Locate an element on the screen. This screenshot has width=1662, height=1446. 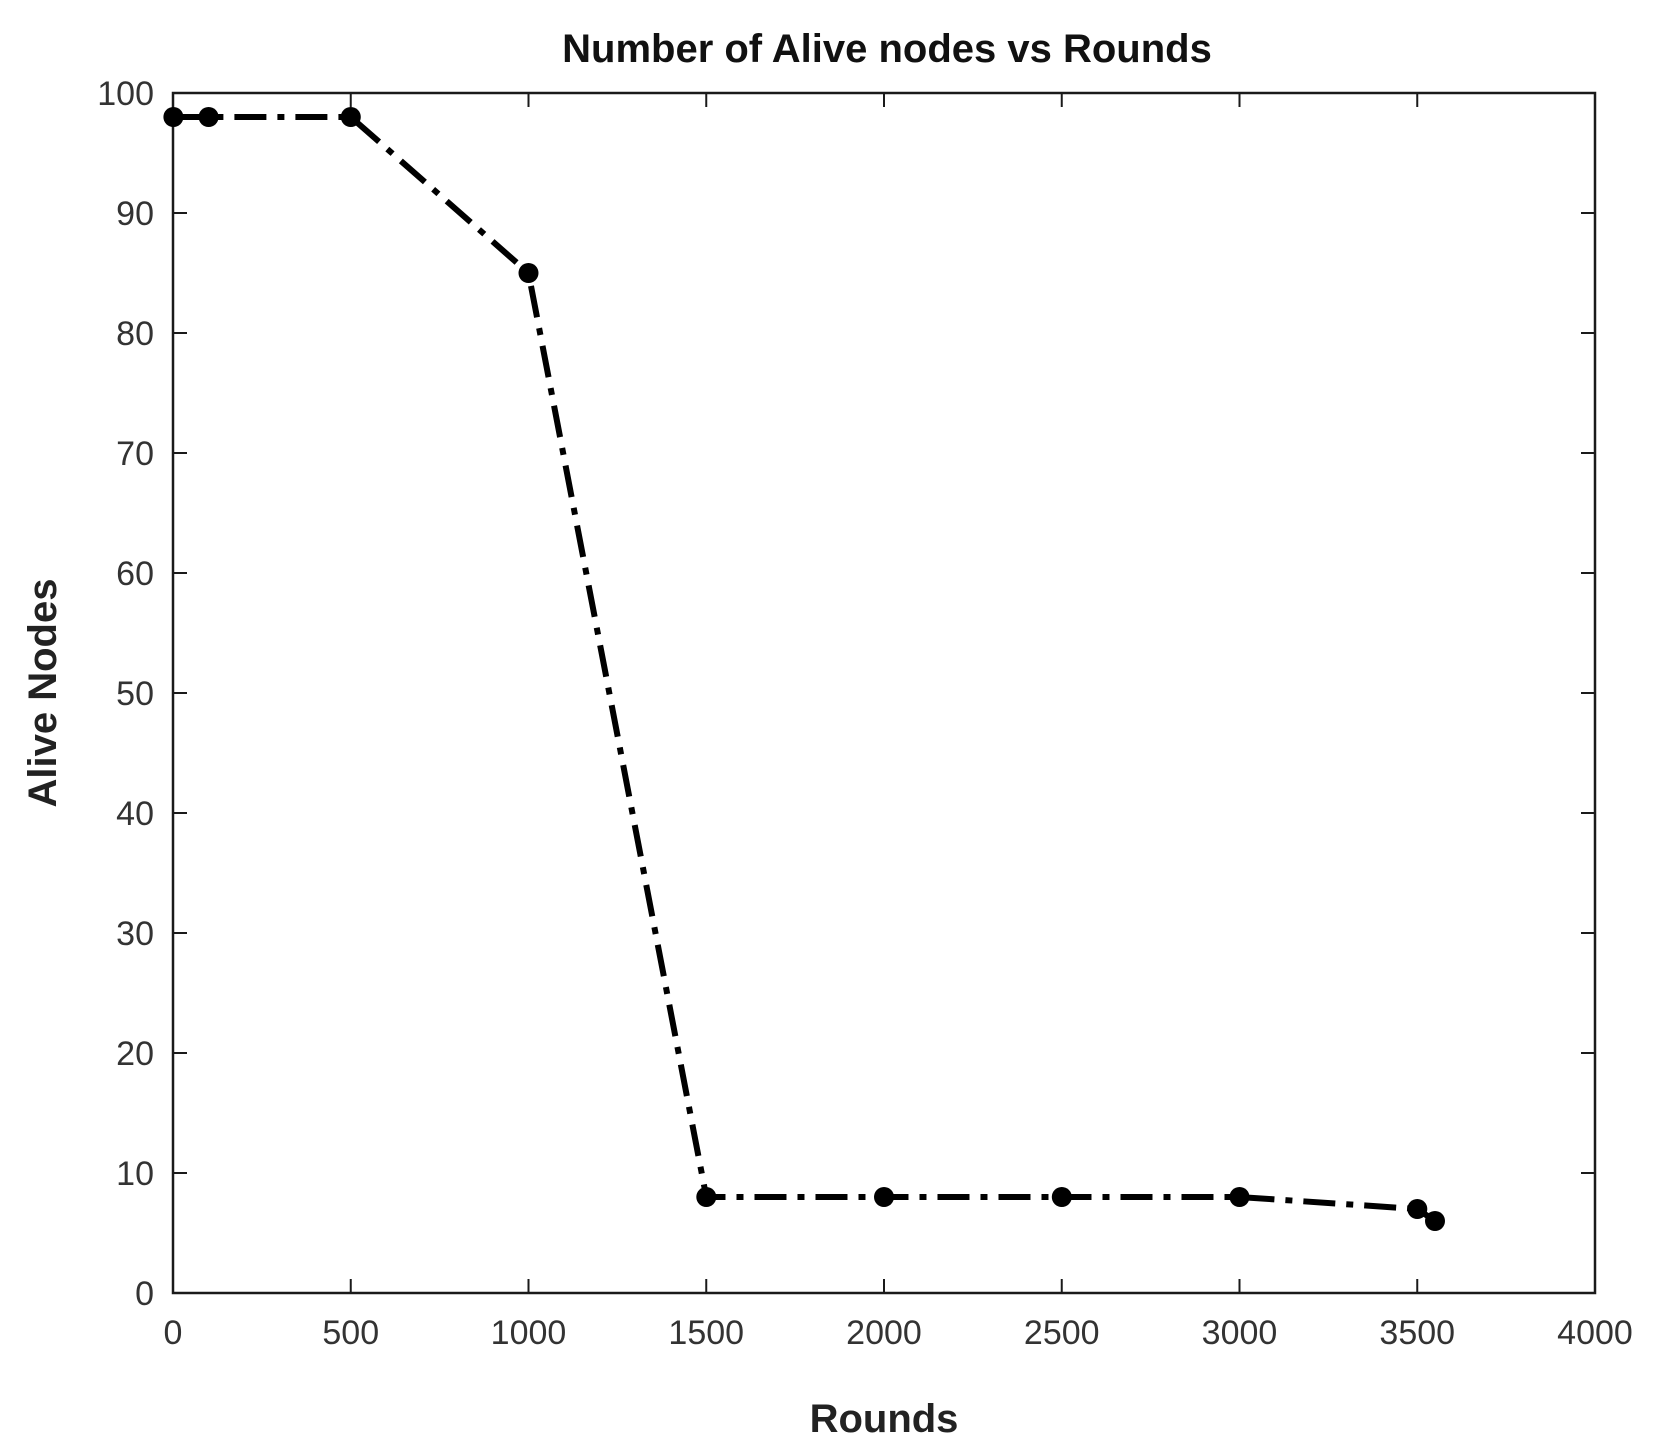
y-tick-label-10: 100 is located at coordinates (125, 94).